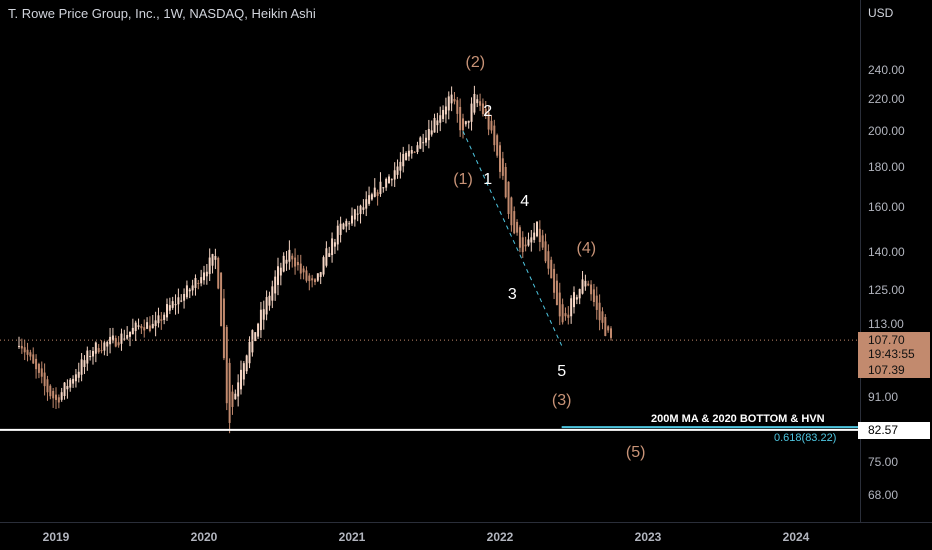 This screenshot has width=932, height=550. I want to click on time-axis-border, so click(466, 522).